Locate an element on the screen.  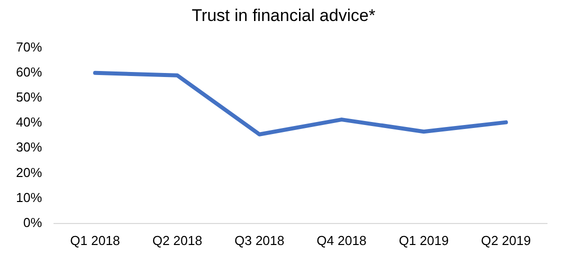
y-tick-label: 40% is located at coordinates (29, 122).